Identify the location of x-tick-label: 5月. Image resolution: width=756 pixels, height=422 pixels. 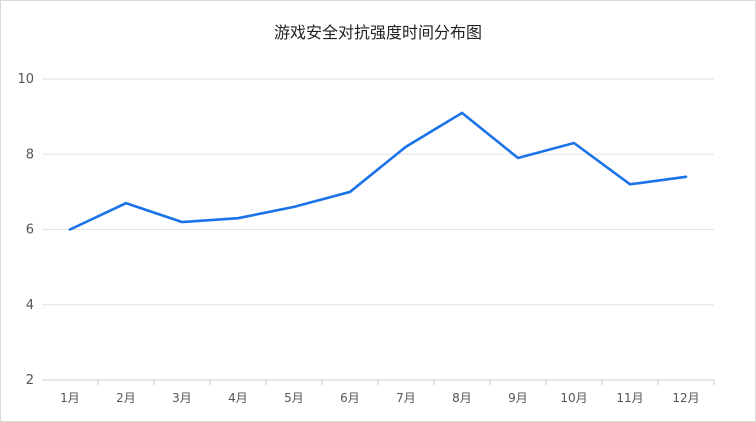
(294, 398).